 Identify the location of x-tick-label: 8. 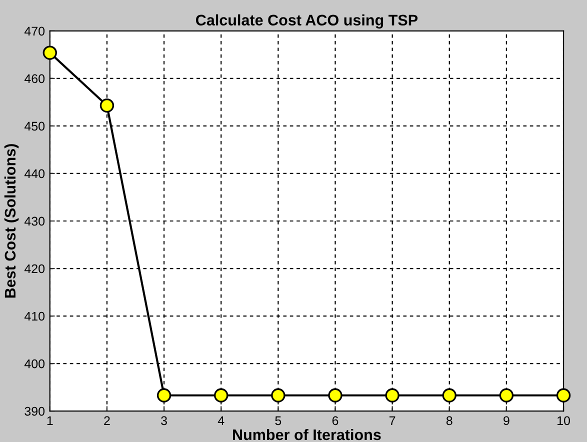
(449, 421).